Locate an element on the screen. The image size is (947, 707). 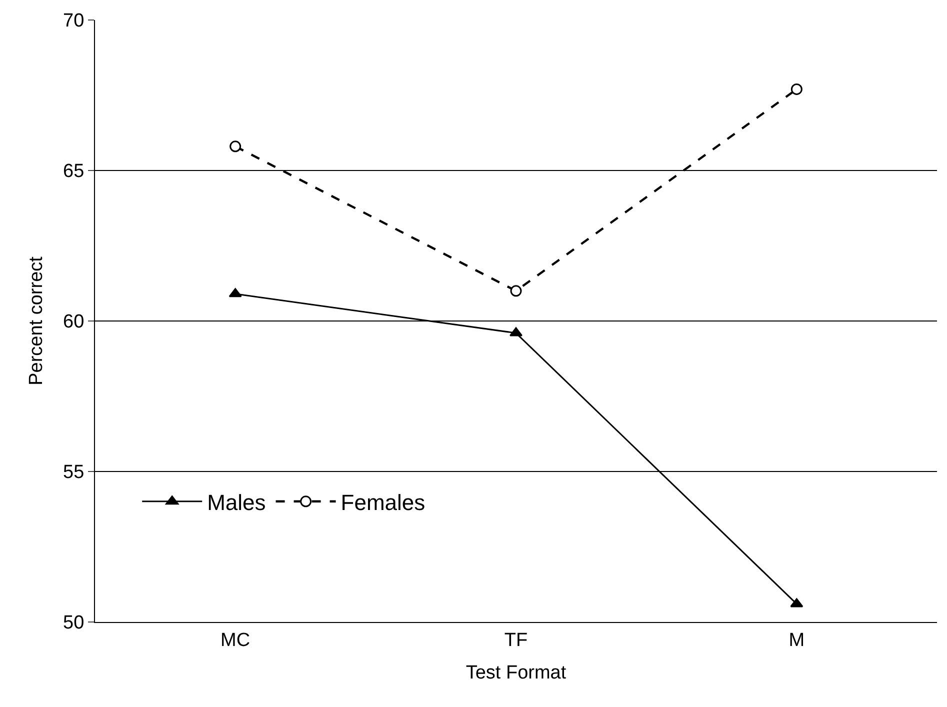
legend-label: Males is located at coordinates (236, 502).